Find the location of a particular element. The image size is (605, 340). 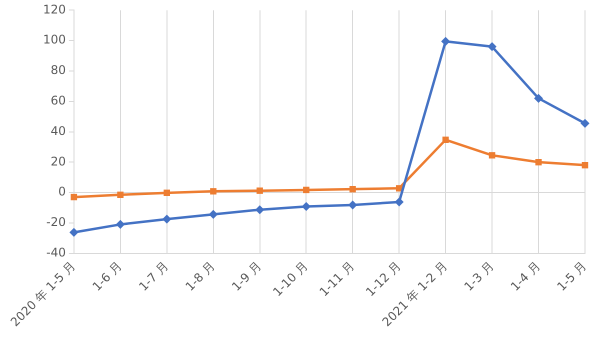

x-tick-label: 1-8 月 is located at coordinates (200, 276).